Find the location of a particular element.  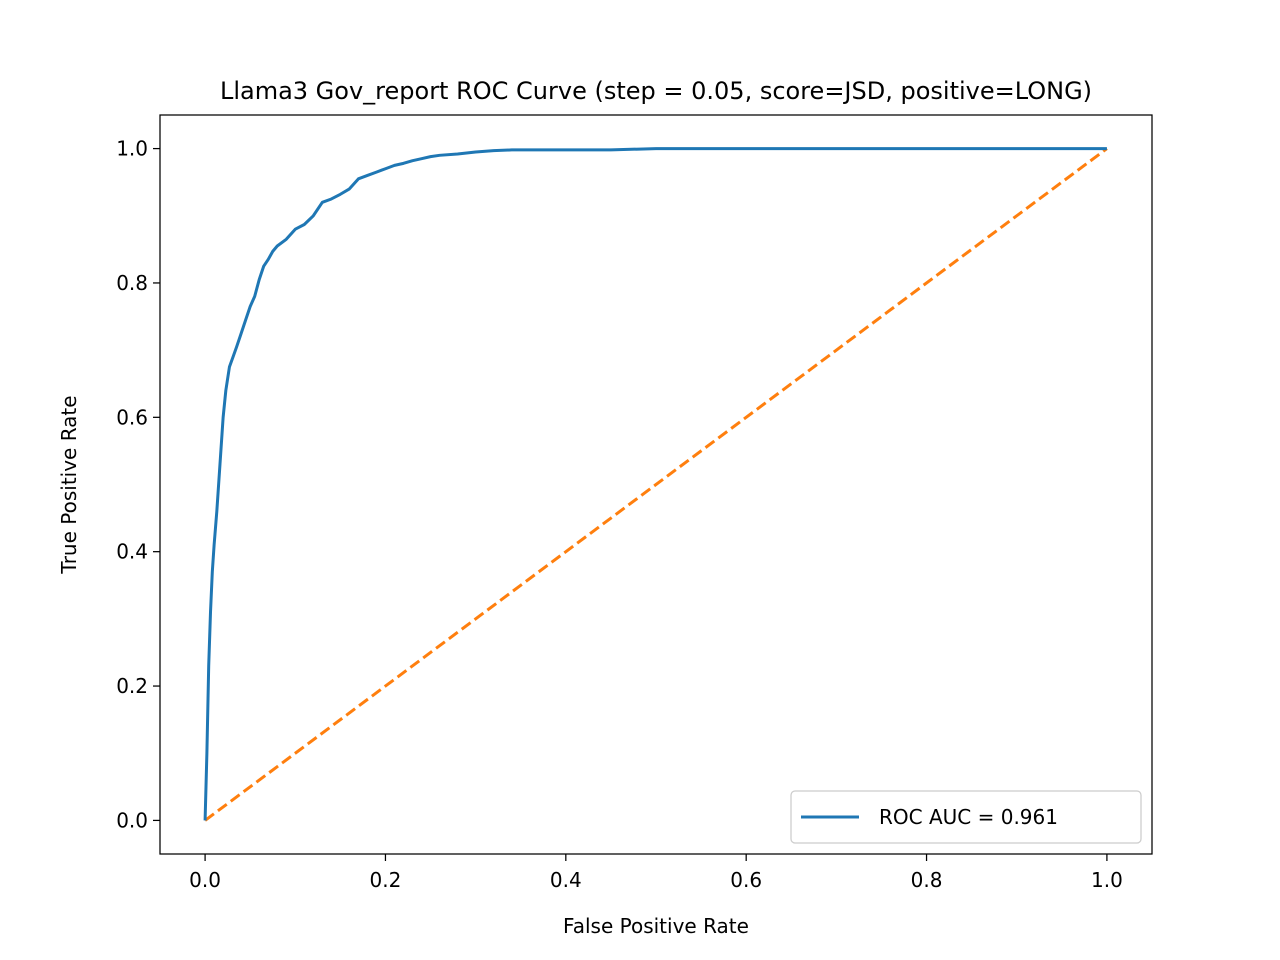

y-tick-label: 0.0 is located at coordinates (132, 820).